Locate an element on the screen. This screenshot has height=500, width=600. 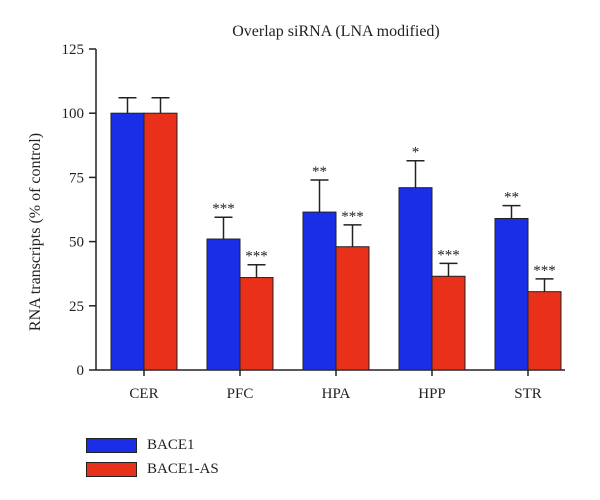
y-axis-label: RNA transcripts (% of control) is located at coordinates (35, 232).